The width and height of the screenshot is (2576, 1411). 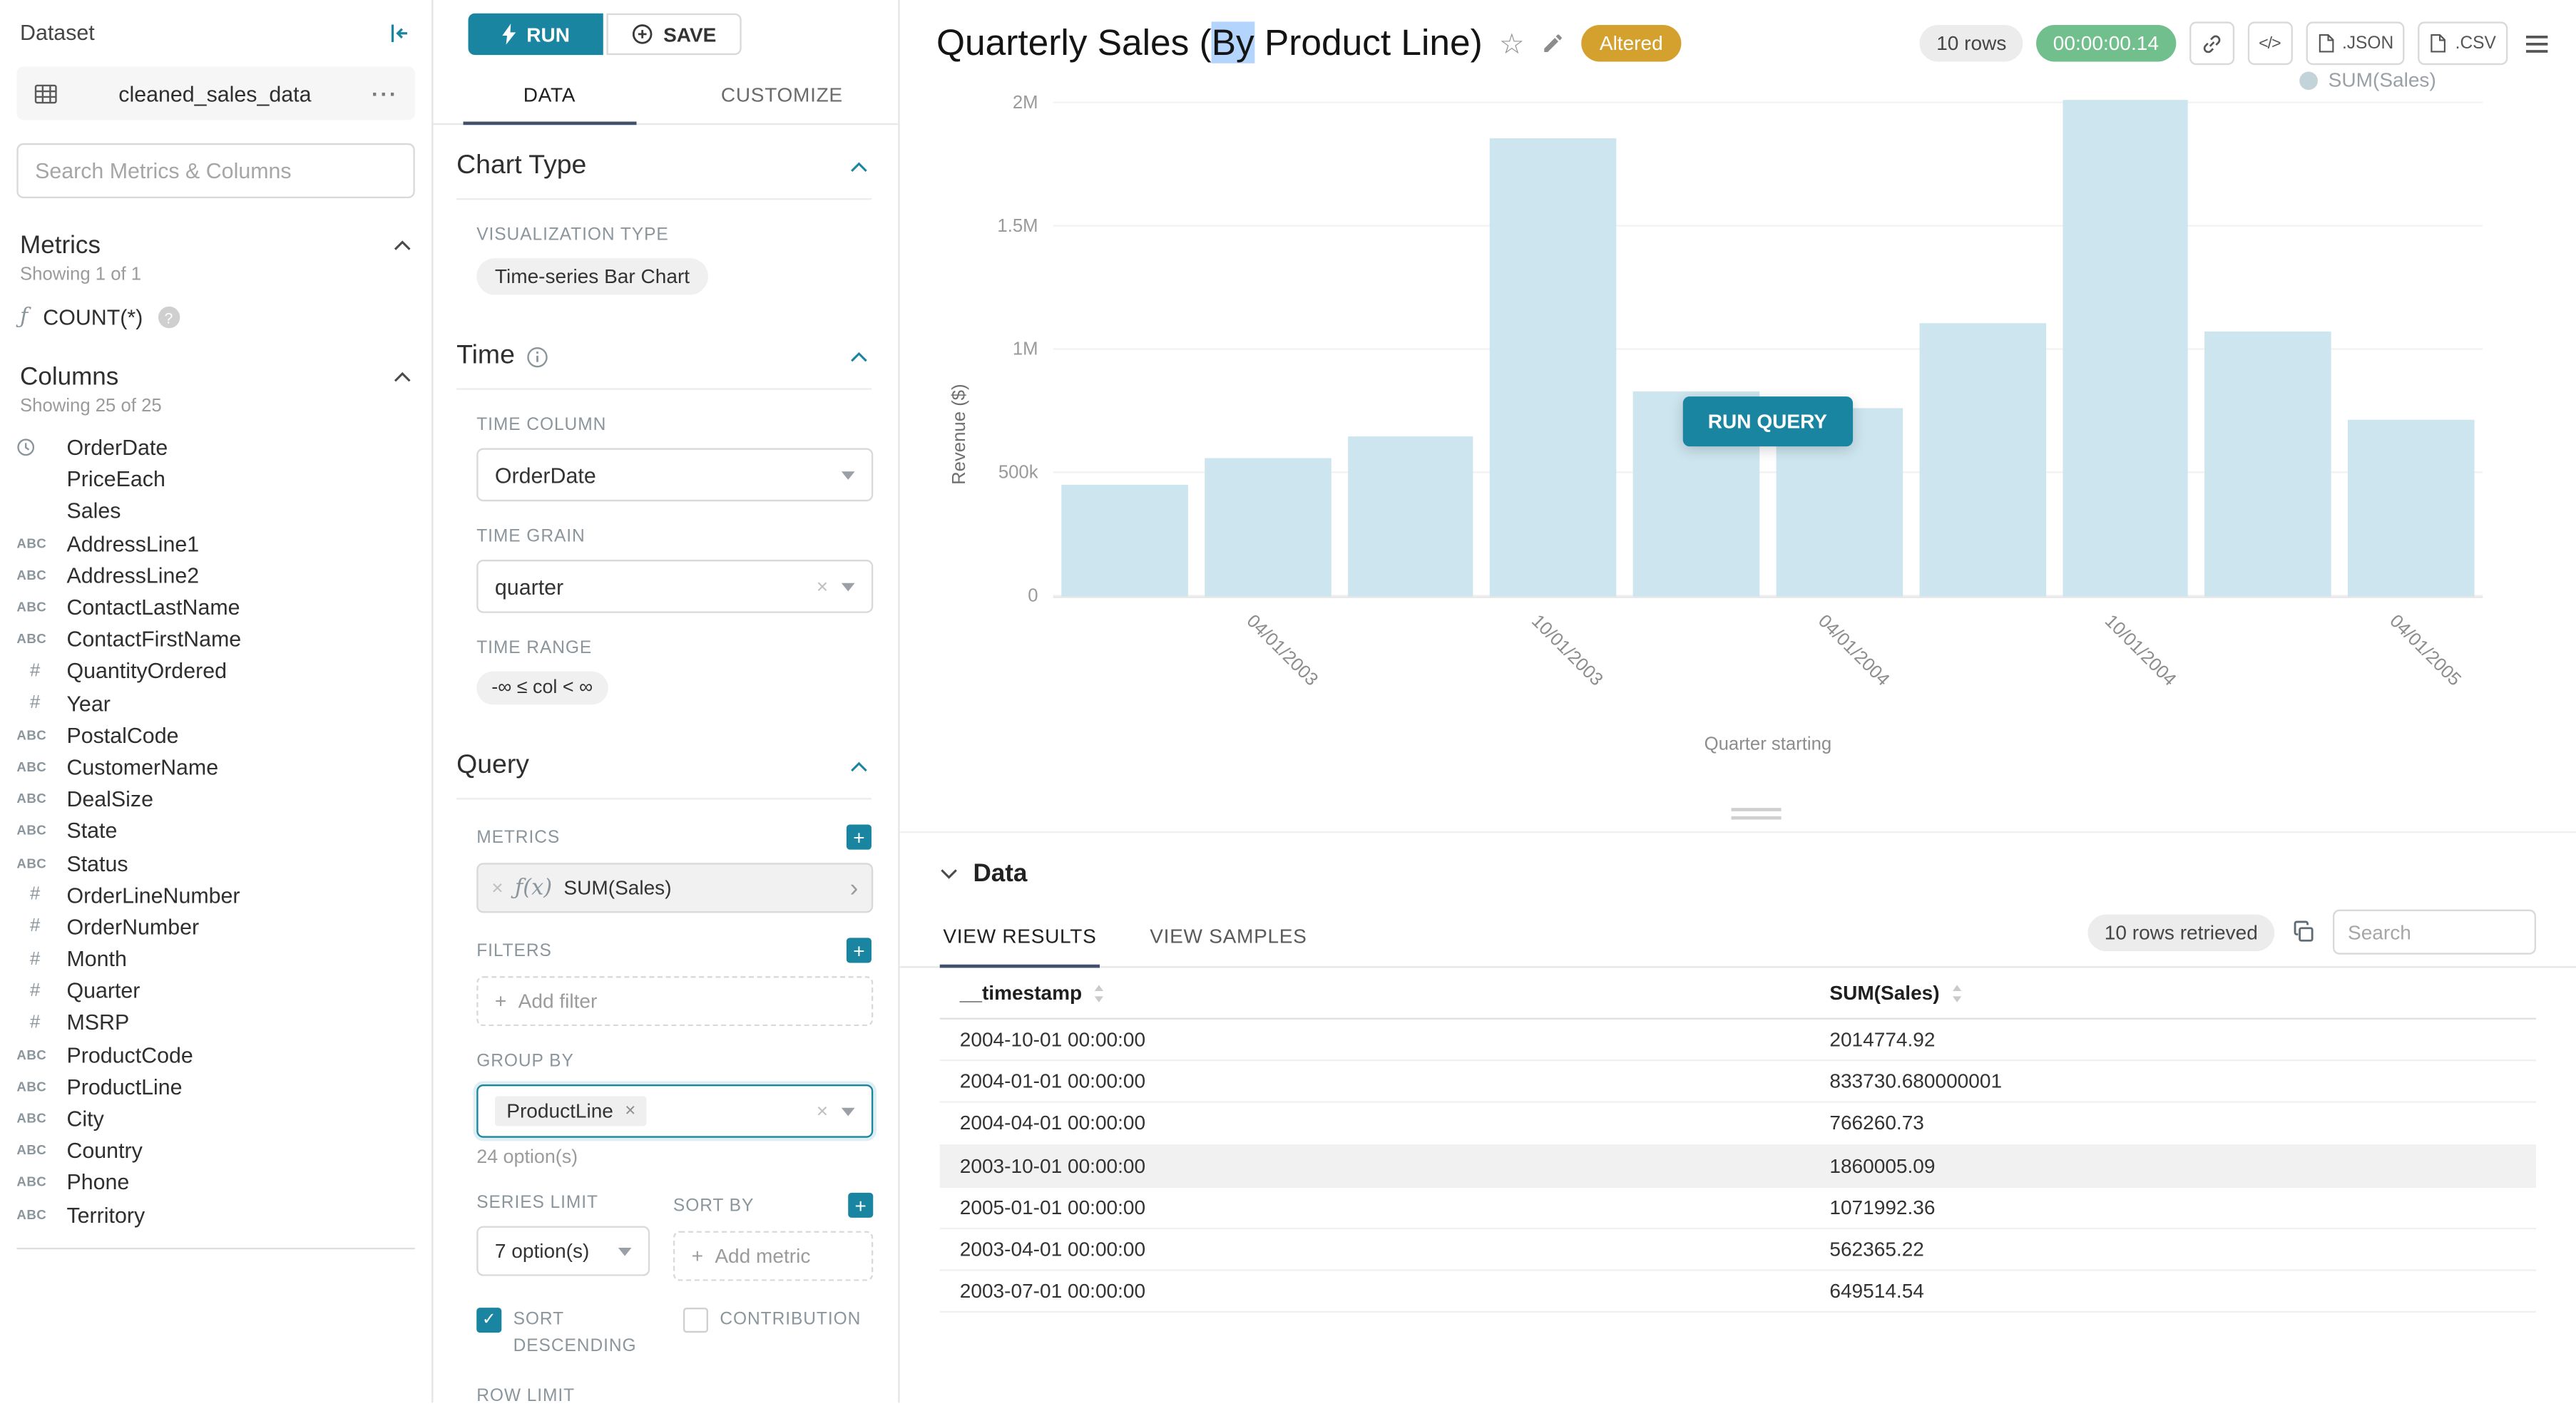 What do you see at coordinates (215, 1119) in the screenshot?
I see `column-item-city: ABC City` at bounding box center [215, 1119].